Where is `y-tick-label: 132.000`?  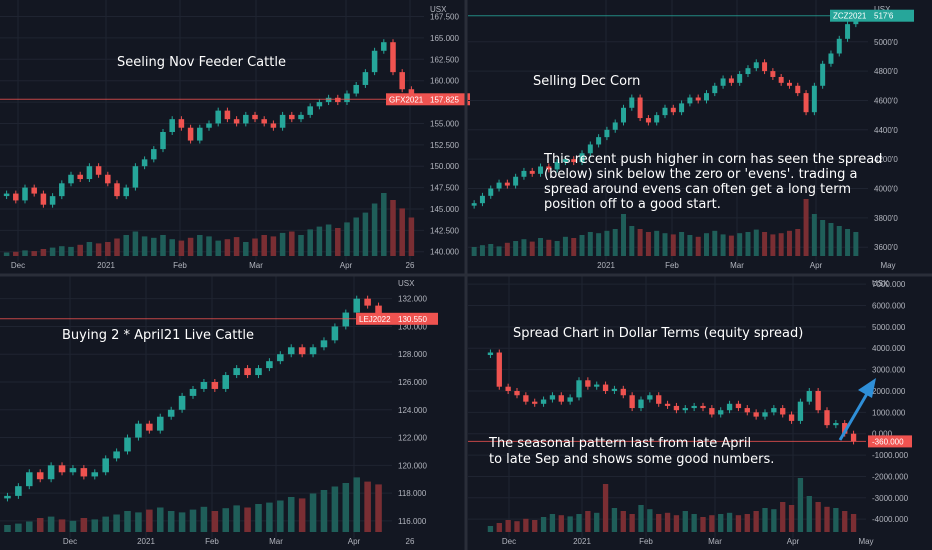 y-tick-label: 132.000 is located at coordinates (412, 299).